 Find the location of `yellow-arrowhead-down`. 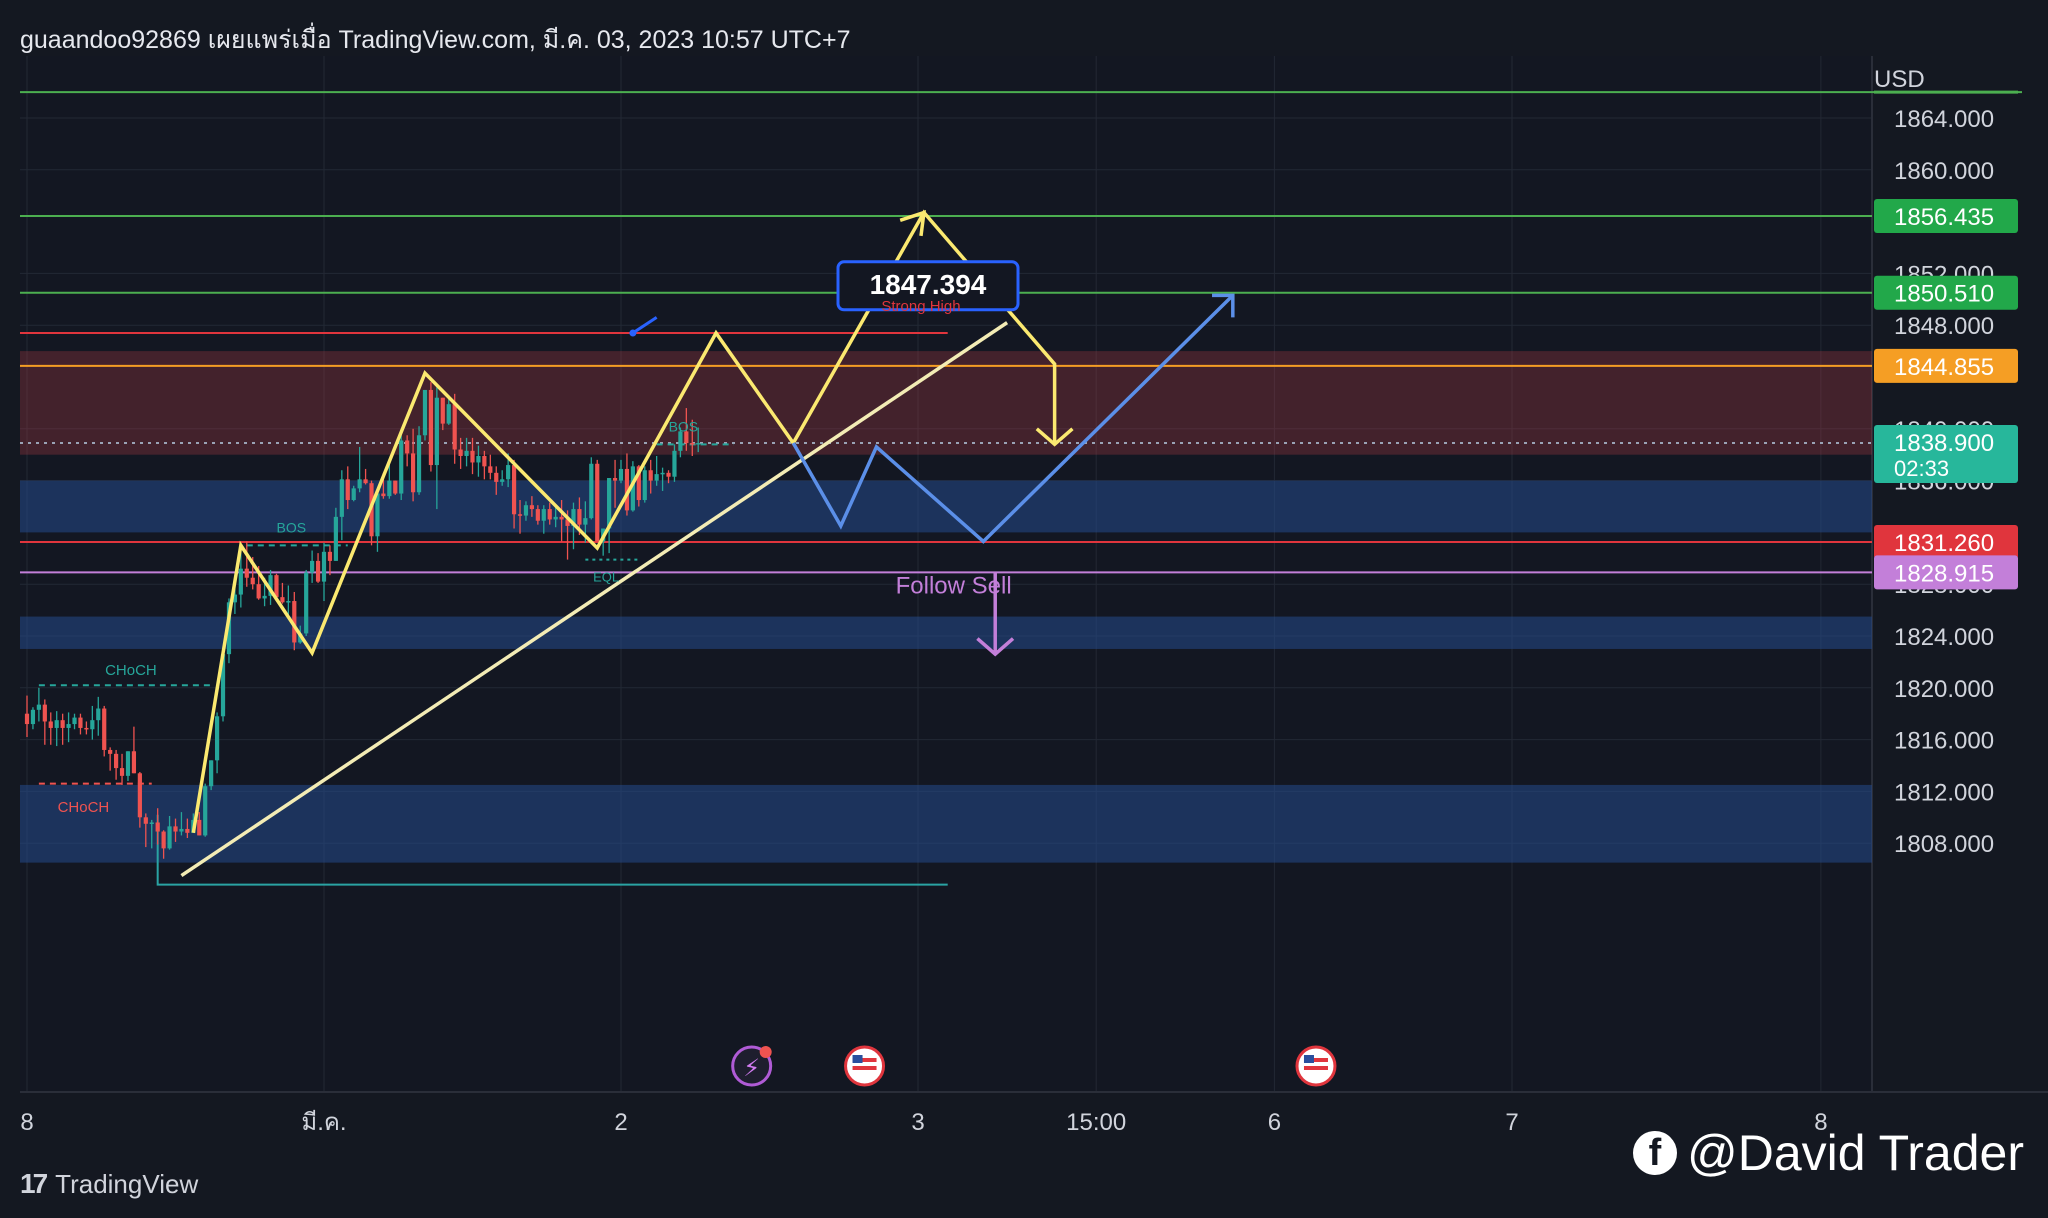

yellow-arrowhead-down is located at coordinates (1054, 437).